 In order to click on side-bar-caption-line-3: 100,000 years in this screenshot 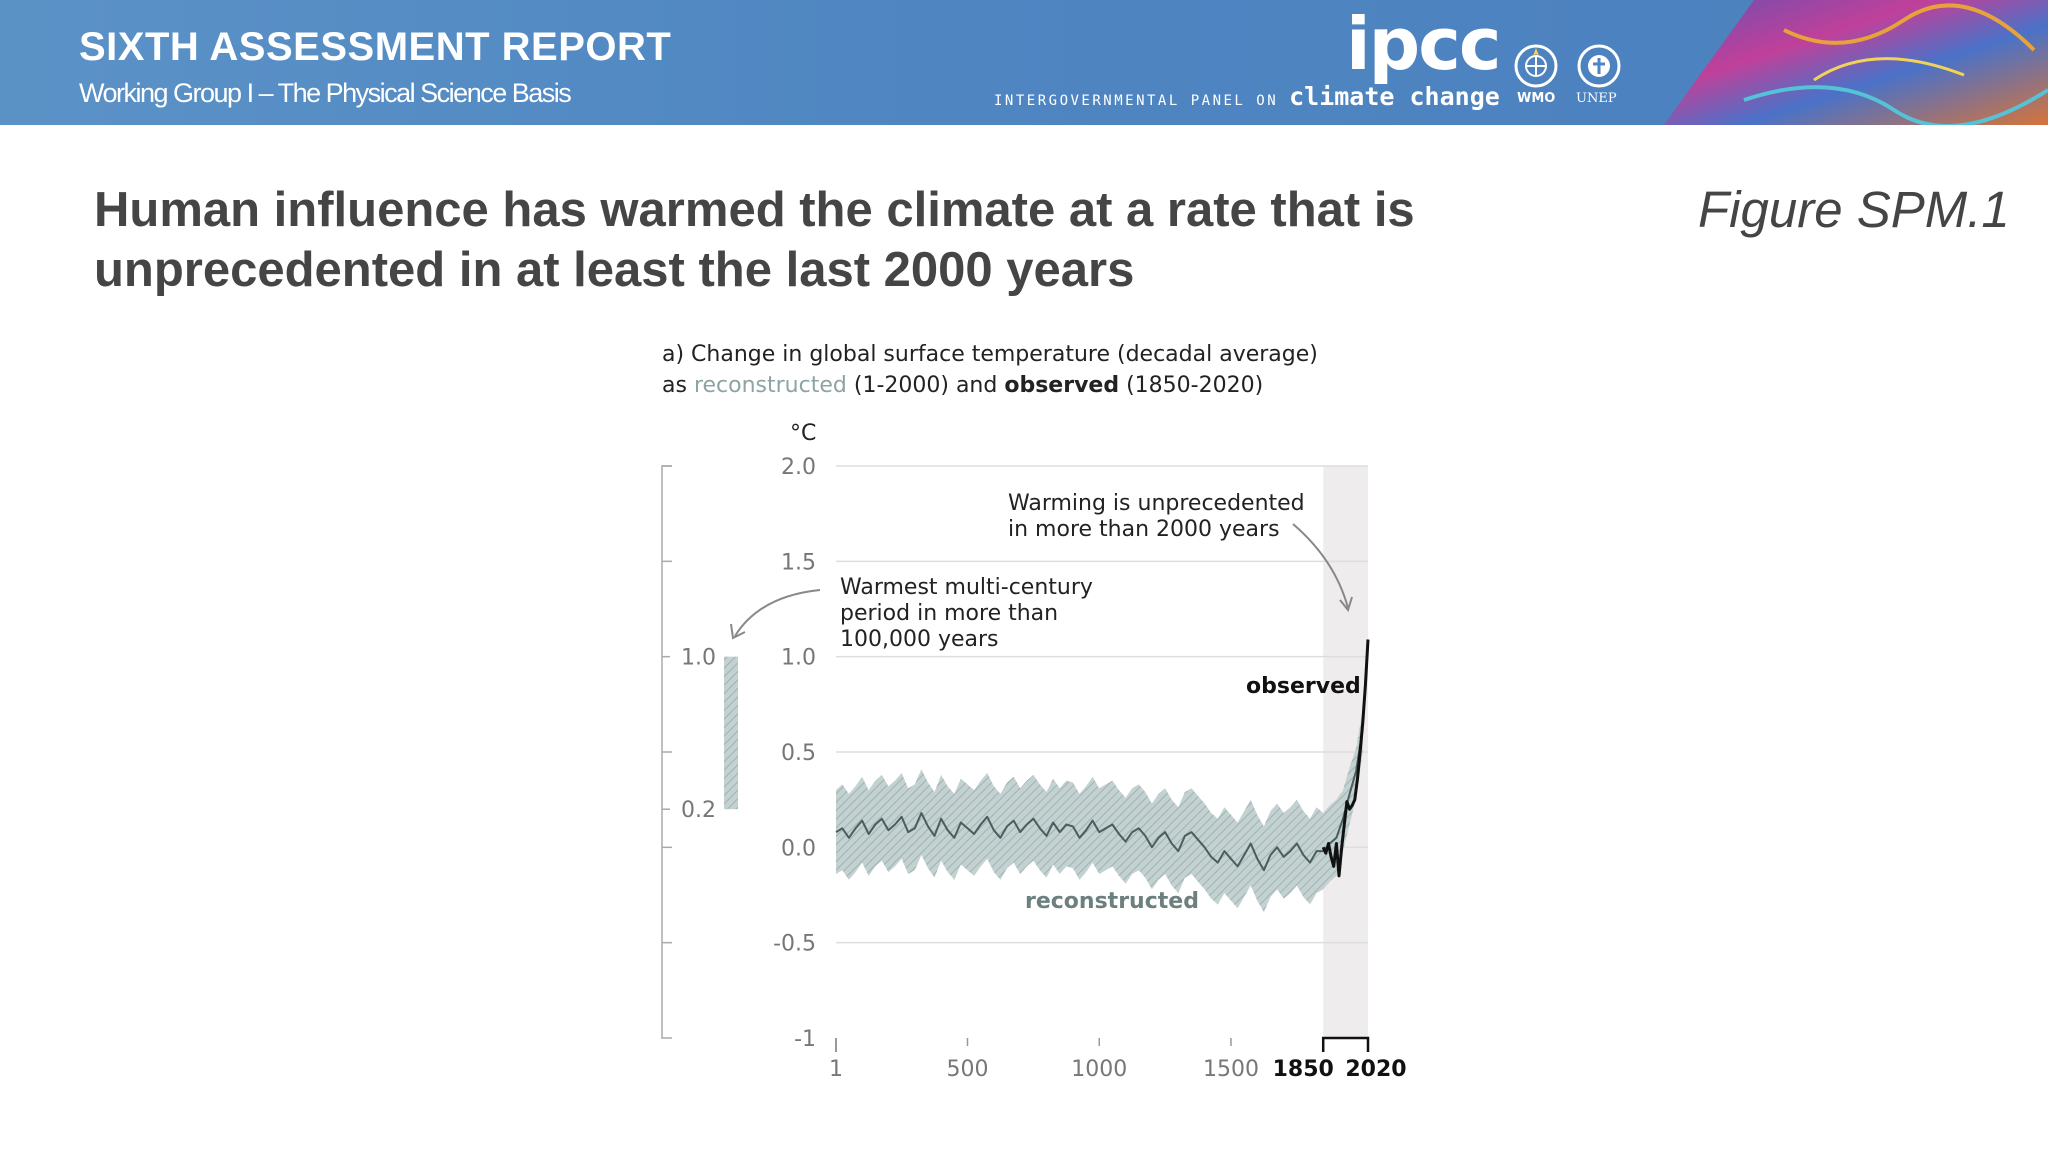, I will do `click(919, 639)`.